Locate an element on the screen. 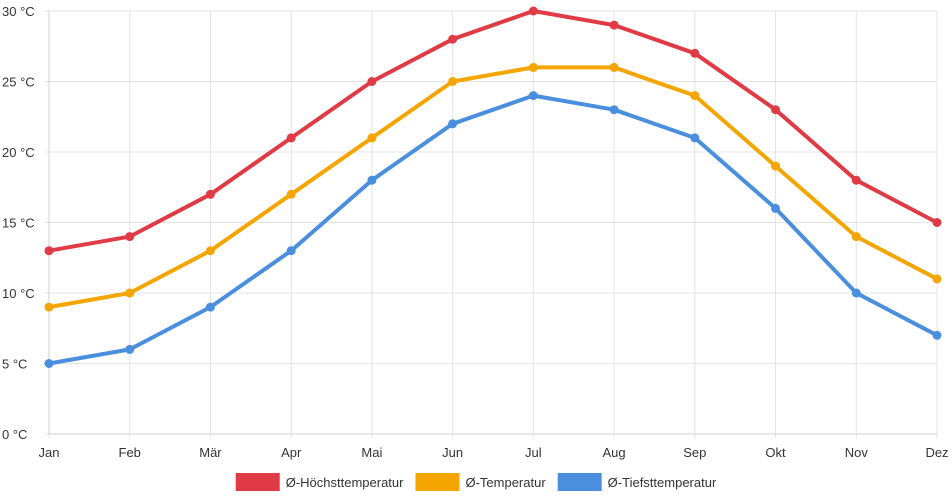 Image resolution: width=952 pixels, height=500 pixels. legend-item: Ø-Tiefsttemperatur is located at coordinates (637, 482).